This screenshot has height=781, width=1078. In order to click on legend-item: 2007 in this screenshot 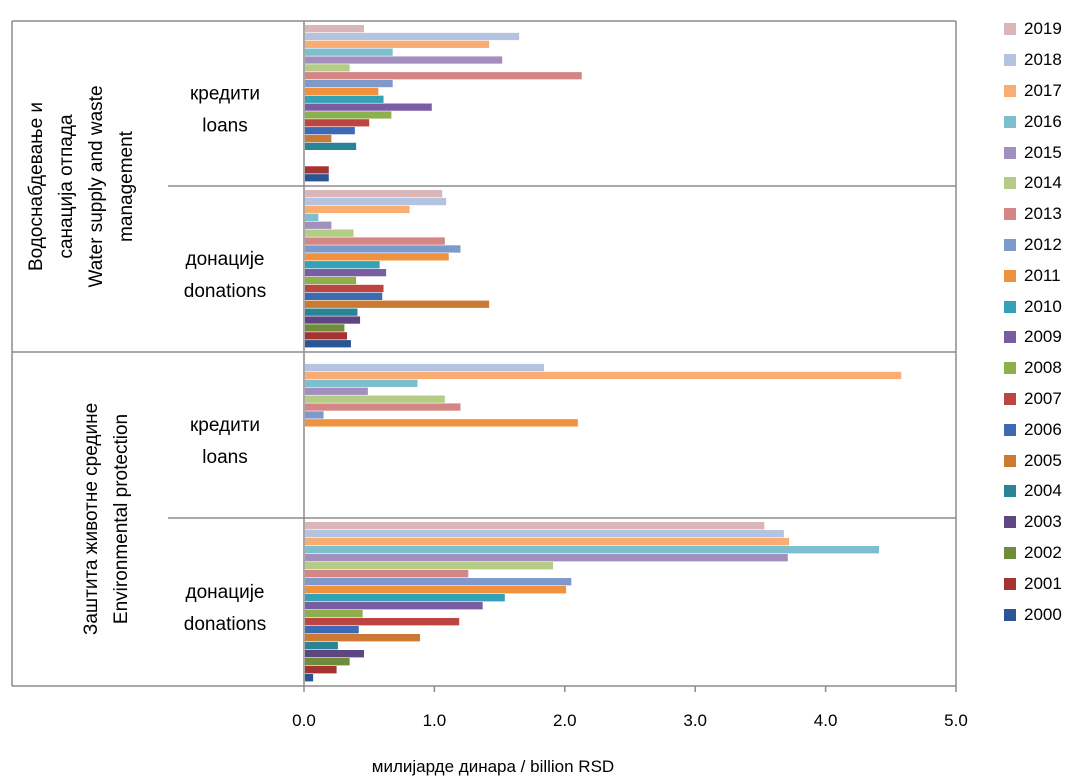, I will do `click(1041, 399)`.